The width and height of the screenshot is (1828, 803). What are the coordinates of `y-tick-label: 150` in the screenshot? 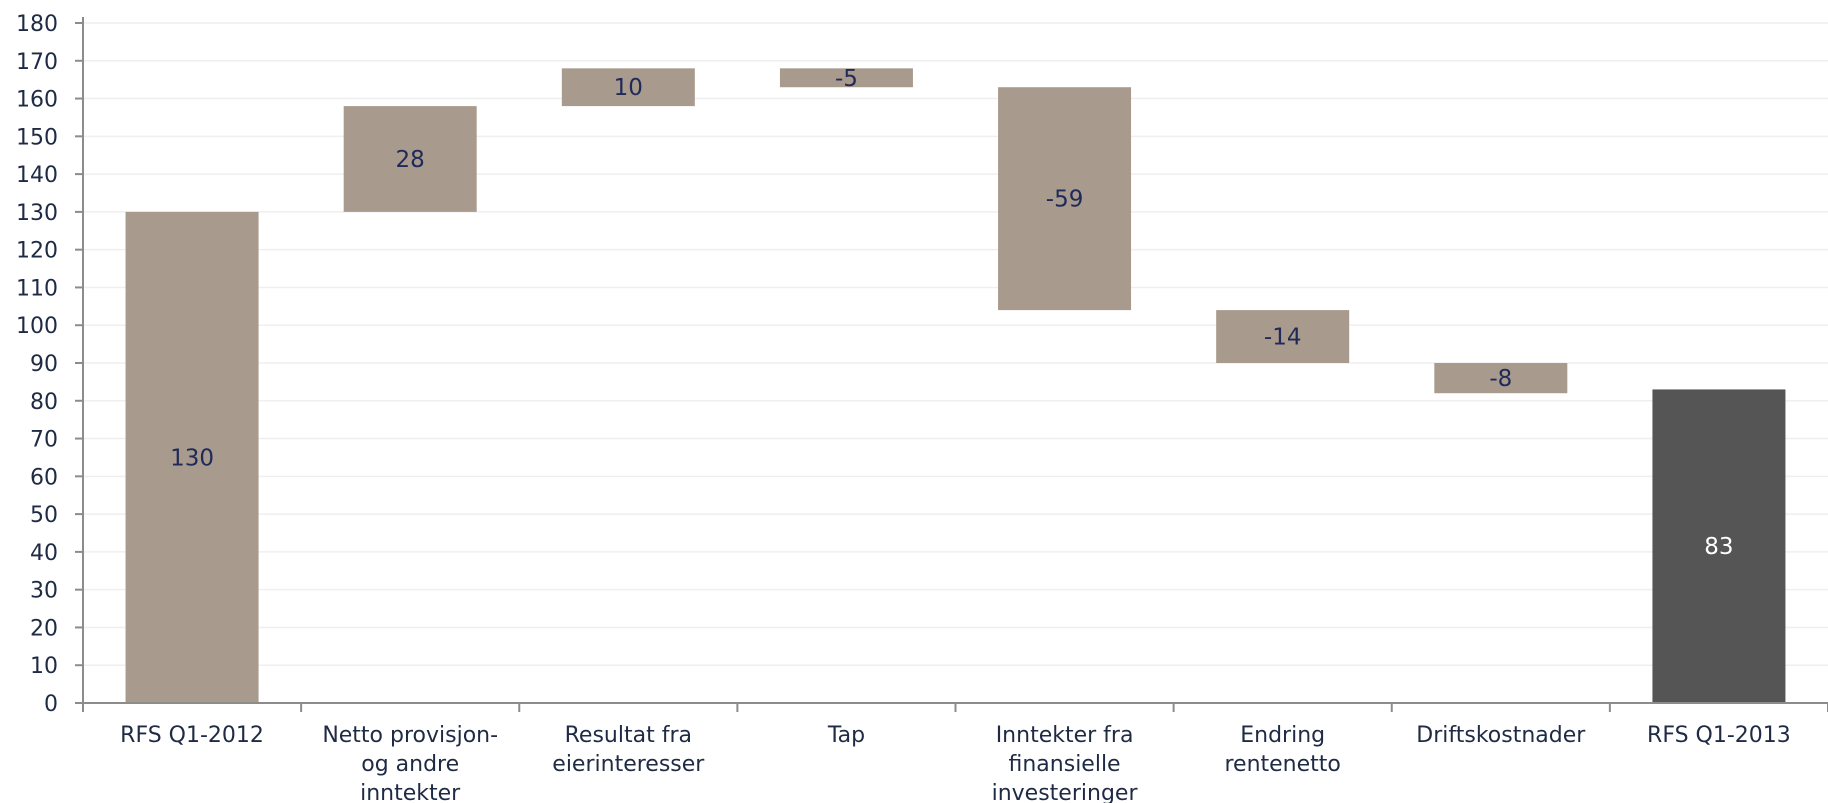 It's located at (37, 137).